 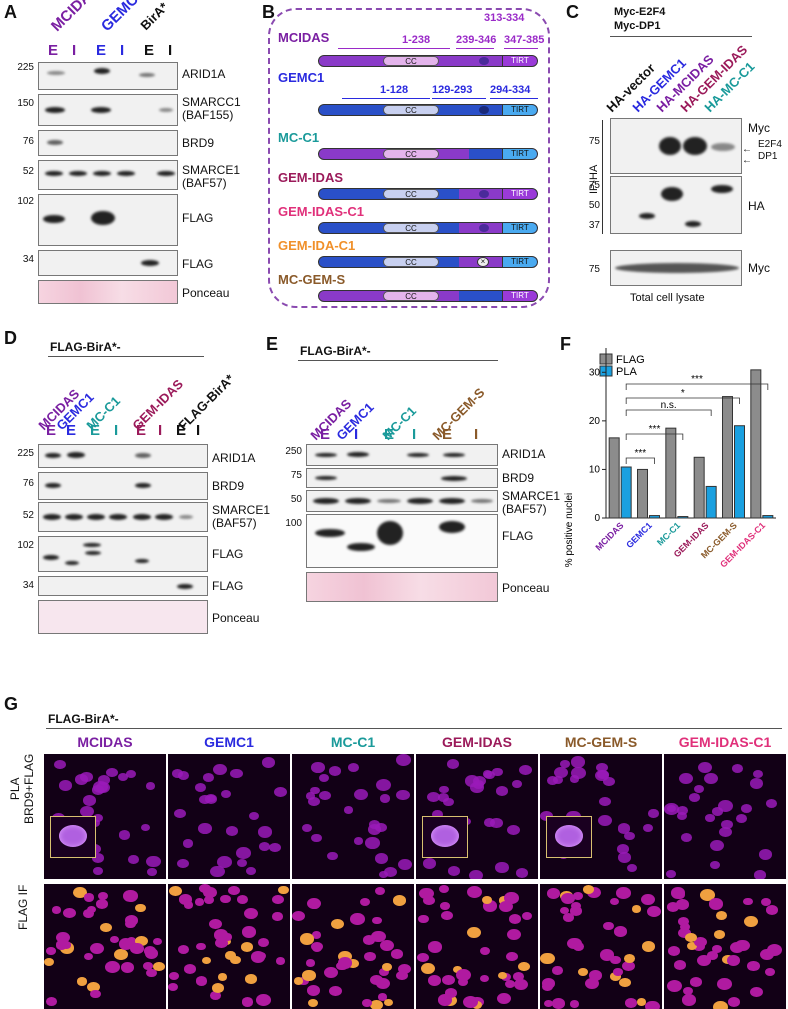 What do you see at coordinates (725, 742) in the screenshot?
I see `column-header-5: GEM-IDAS-C1` at bounding box center [725, 742].